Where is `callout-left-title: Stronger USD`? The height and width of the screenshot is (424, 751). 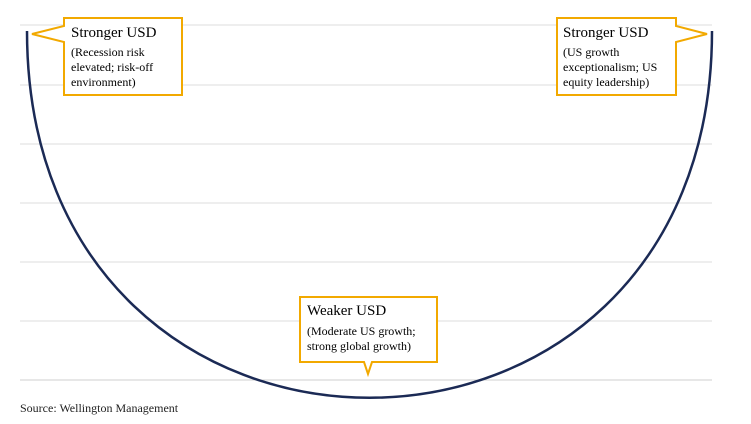
callout-left-title: Stronger USD is located at coordinates (114, 33).